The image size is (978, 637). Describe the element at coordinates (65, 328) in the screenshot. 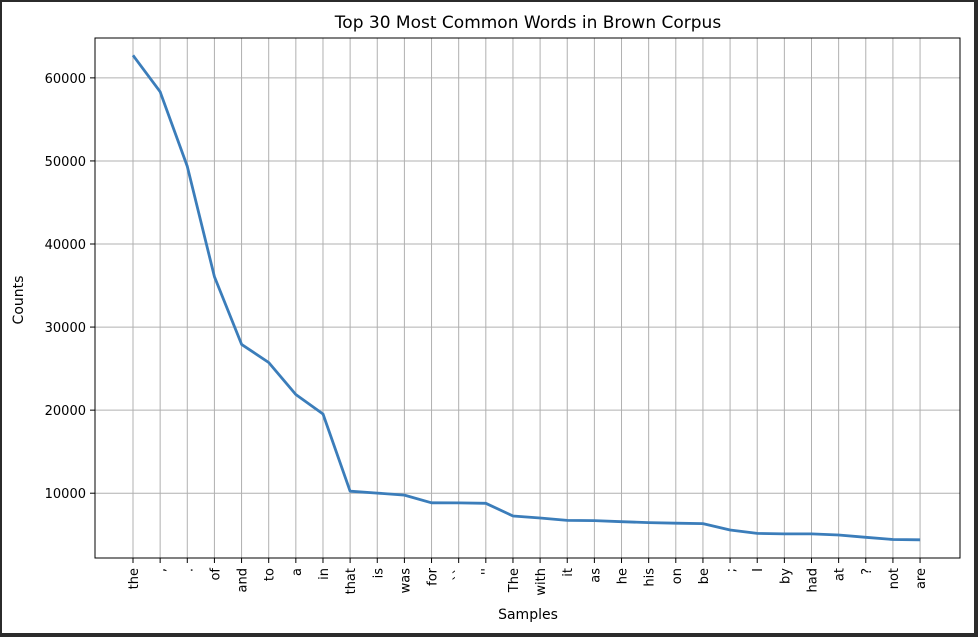

I see `y-tick-label: 30000` at that location.